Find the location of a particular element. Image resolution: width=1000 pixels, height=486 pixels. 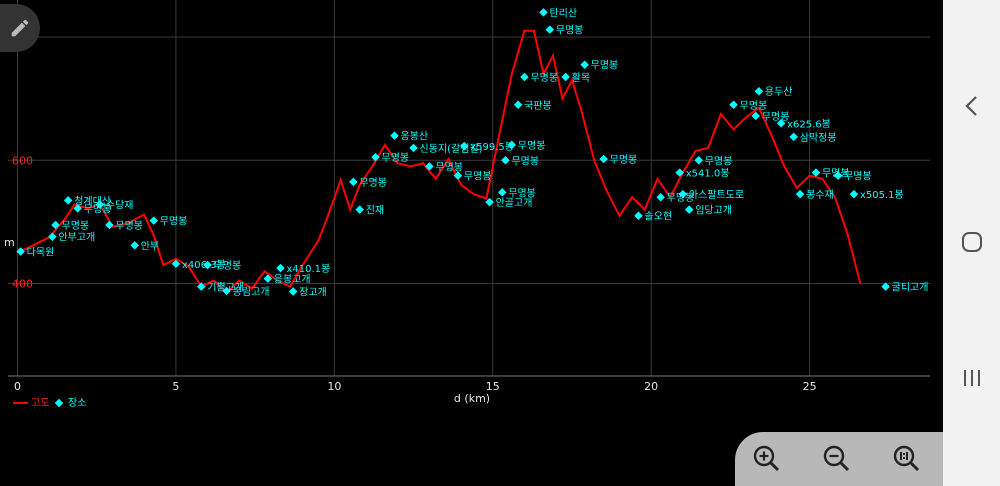

place-marker: x599.5봉 is located at coordinates (487, 147).